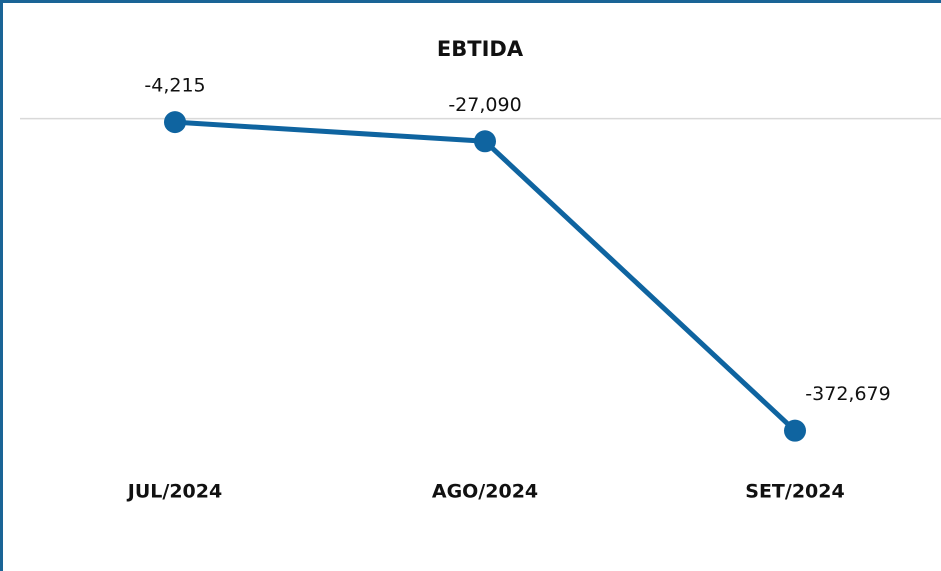 Image resolution: width=941 pixels, height=571 pixels. I want to click on data-label: -27,090, so click(484, 105).